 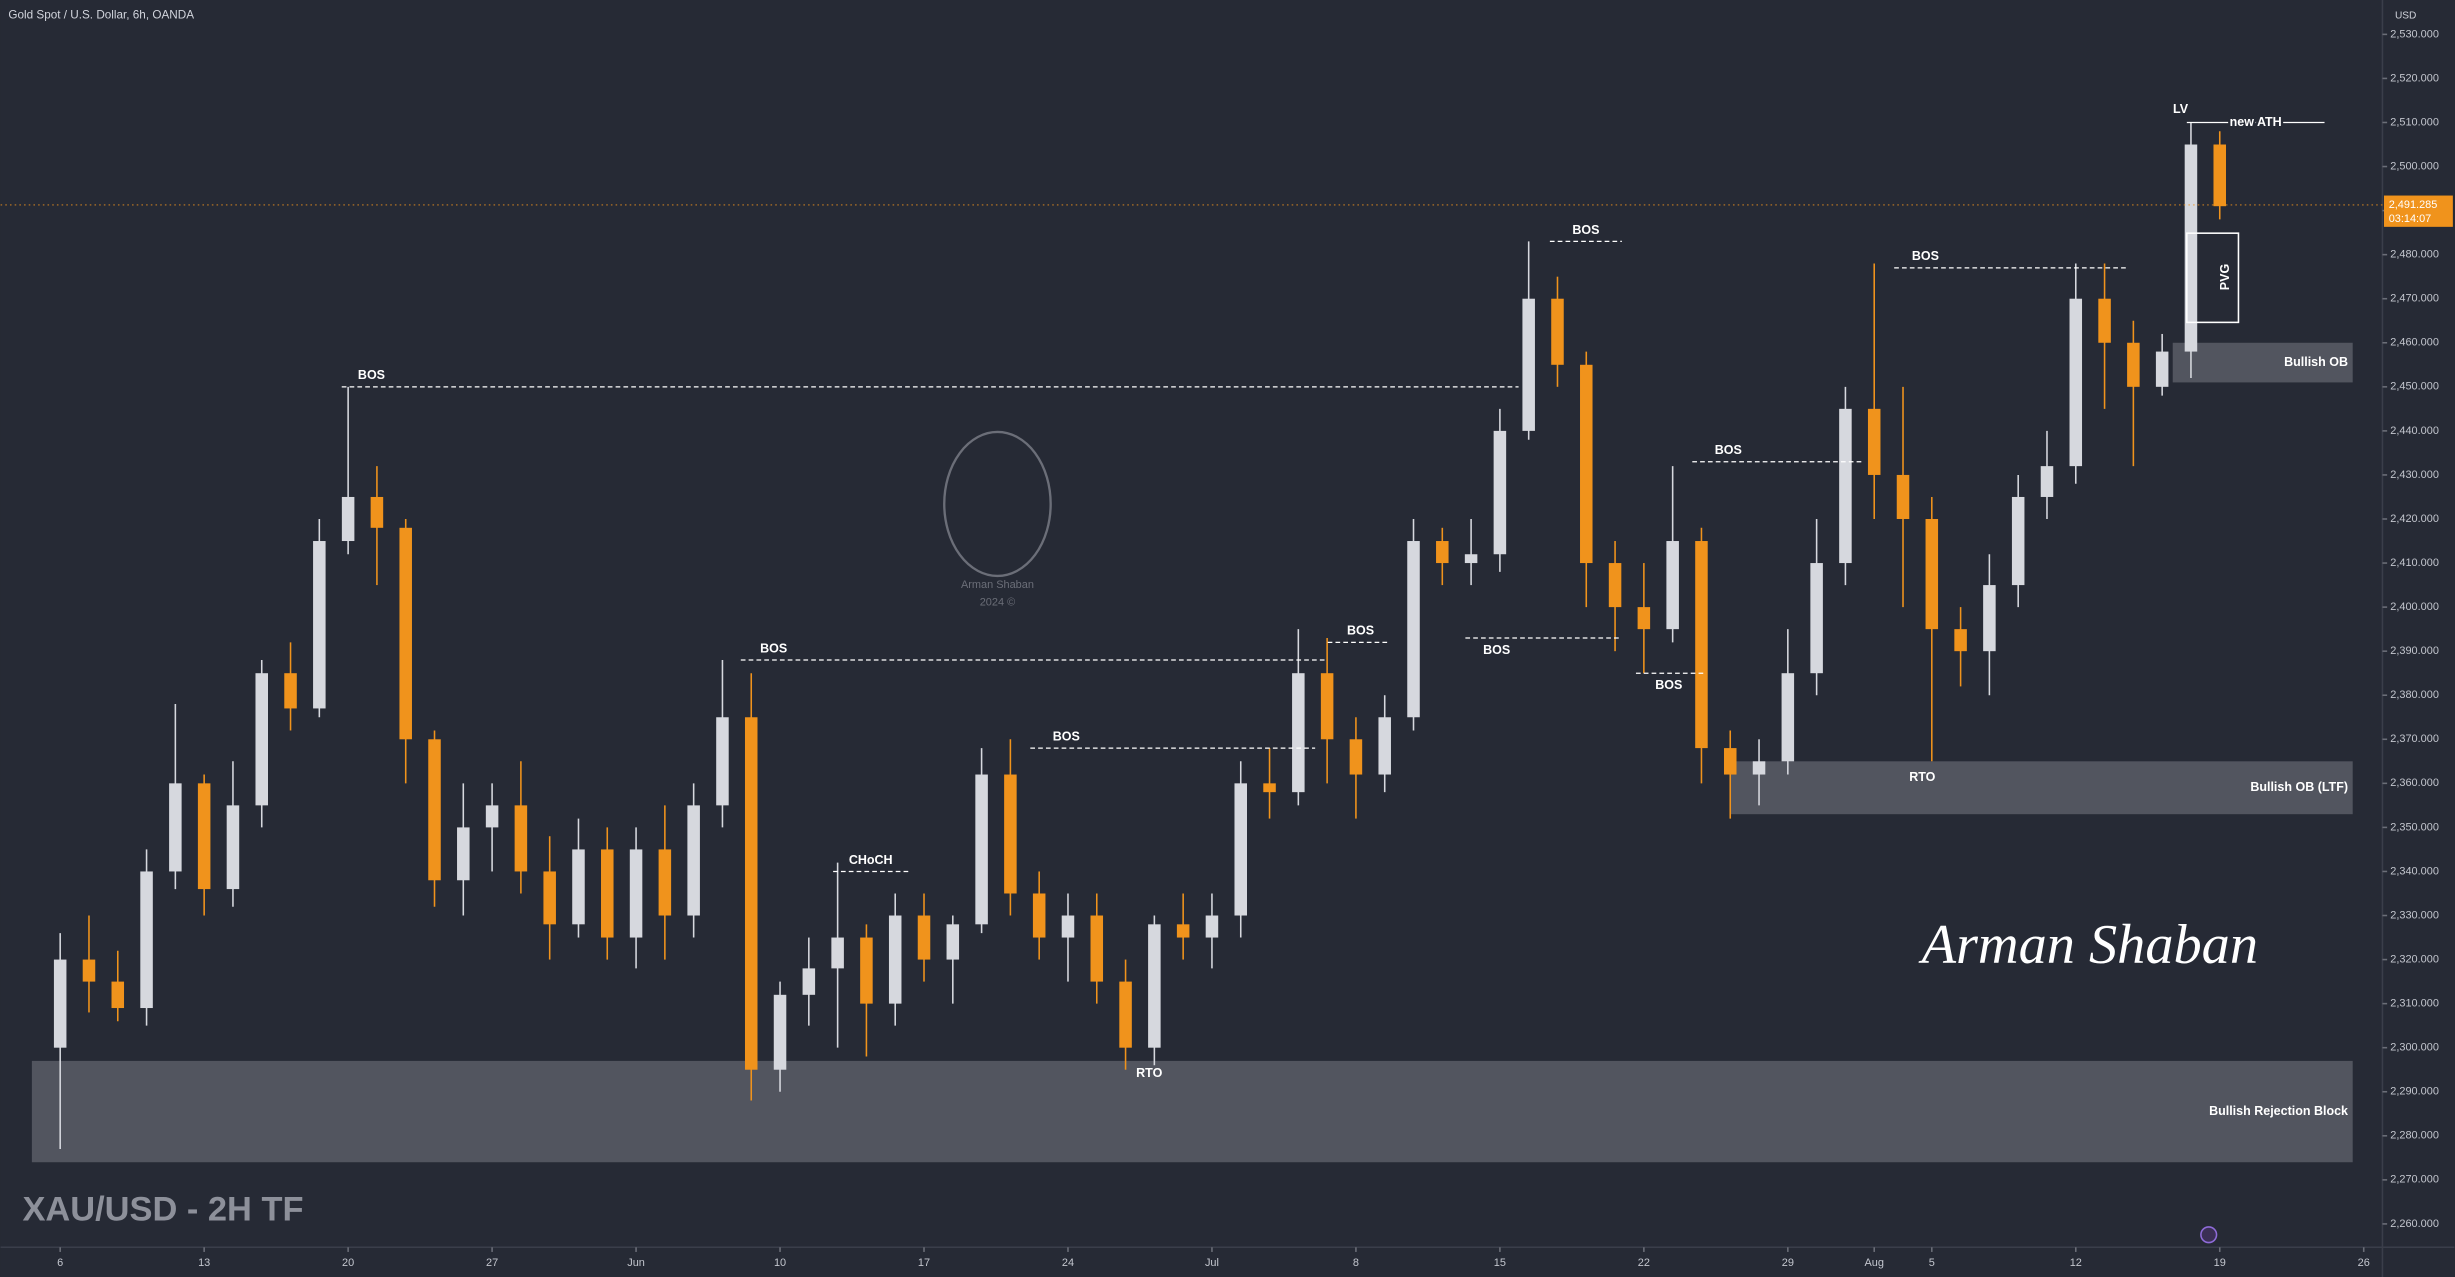 I want to click on x-tick-label: 13, so click(x=204, y=1263).